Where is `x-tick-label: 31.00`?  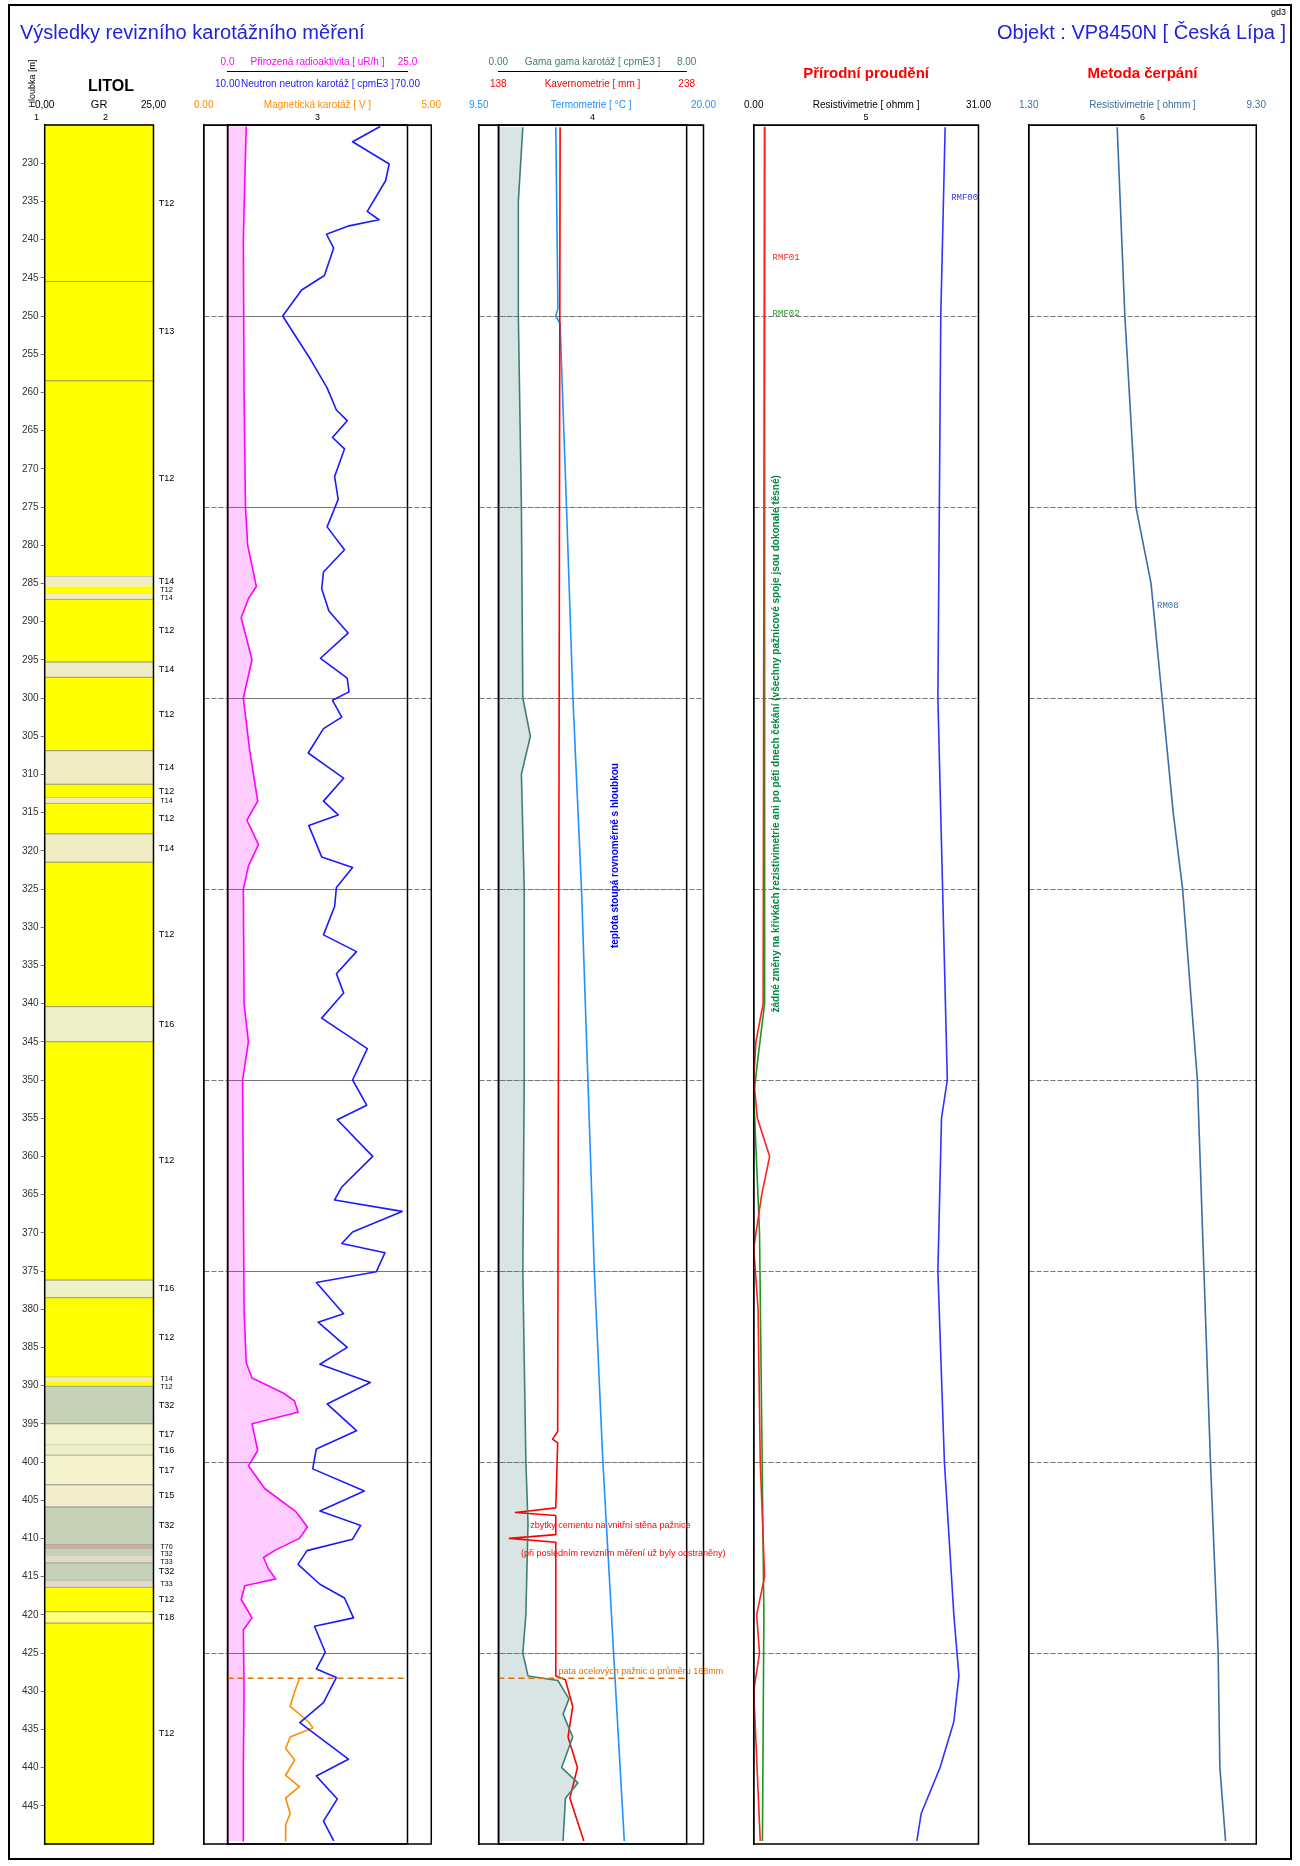 x-tick-label: 31.00 is located at coordinates (978, 104).